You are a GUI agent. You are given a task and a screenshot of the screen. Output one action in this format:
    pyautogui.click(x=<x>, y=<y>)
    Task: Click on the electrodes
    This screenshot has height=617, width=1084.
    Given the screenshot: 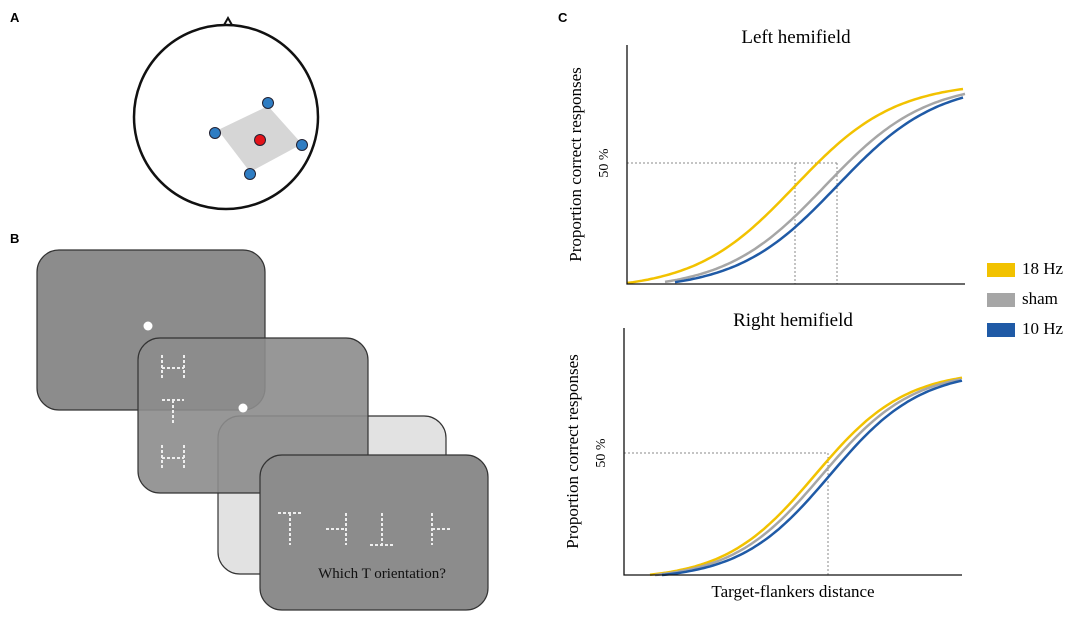 What is the action you would take?
    pyautogui.click(x=258, y=138)
    